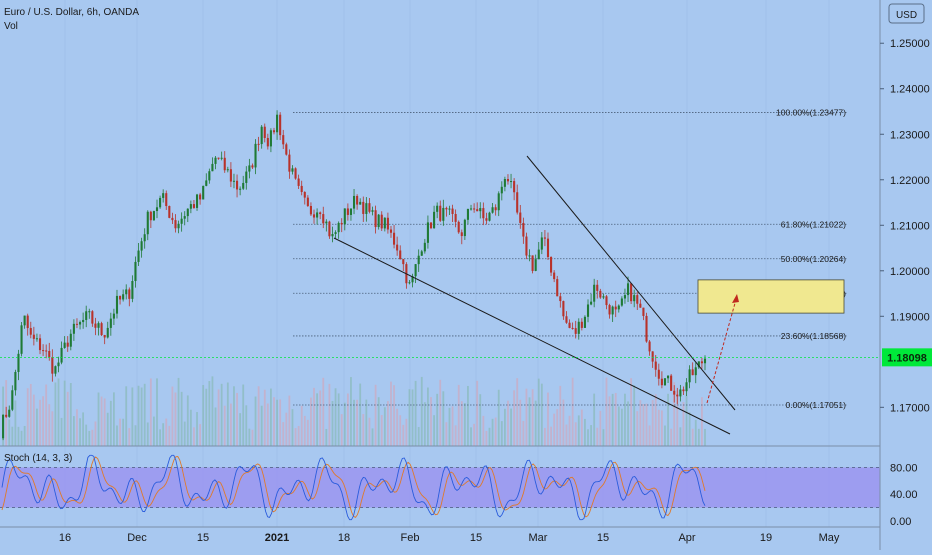  I want to click on fib-level-label: 0.00%(1.17051), so click(816, 405).